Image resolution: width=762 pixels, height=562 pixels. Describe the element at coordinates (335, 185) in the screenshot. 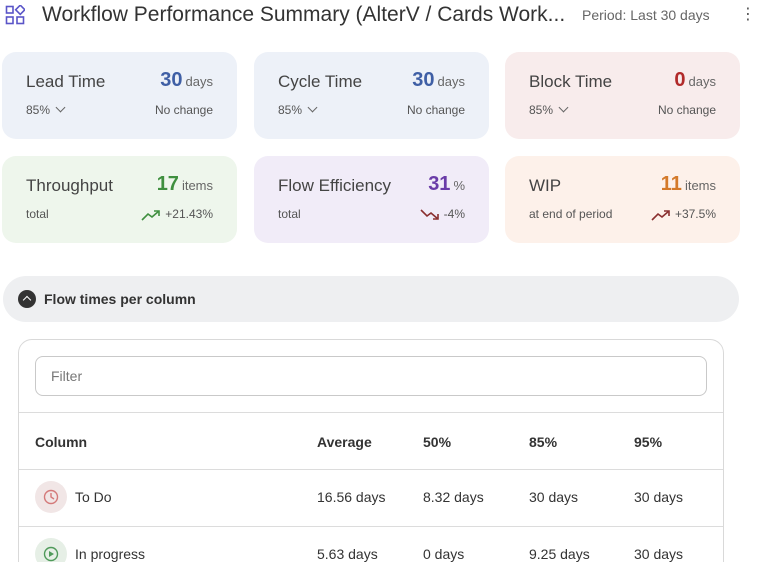

I see `flow-efficiency-label: Flow Efficiency` at that location.